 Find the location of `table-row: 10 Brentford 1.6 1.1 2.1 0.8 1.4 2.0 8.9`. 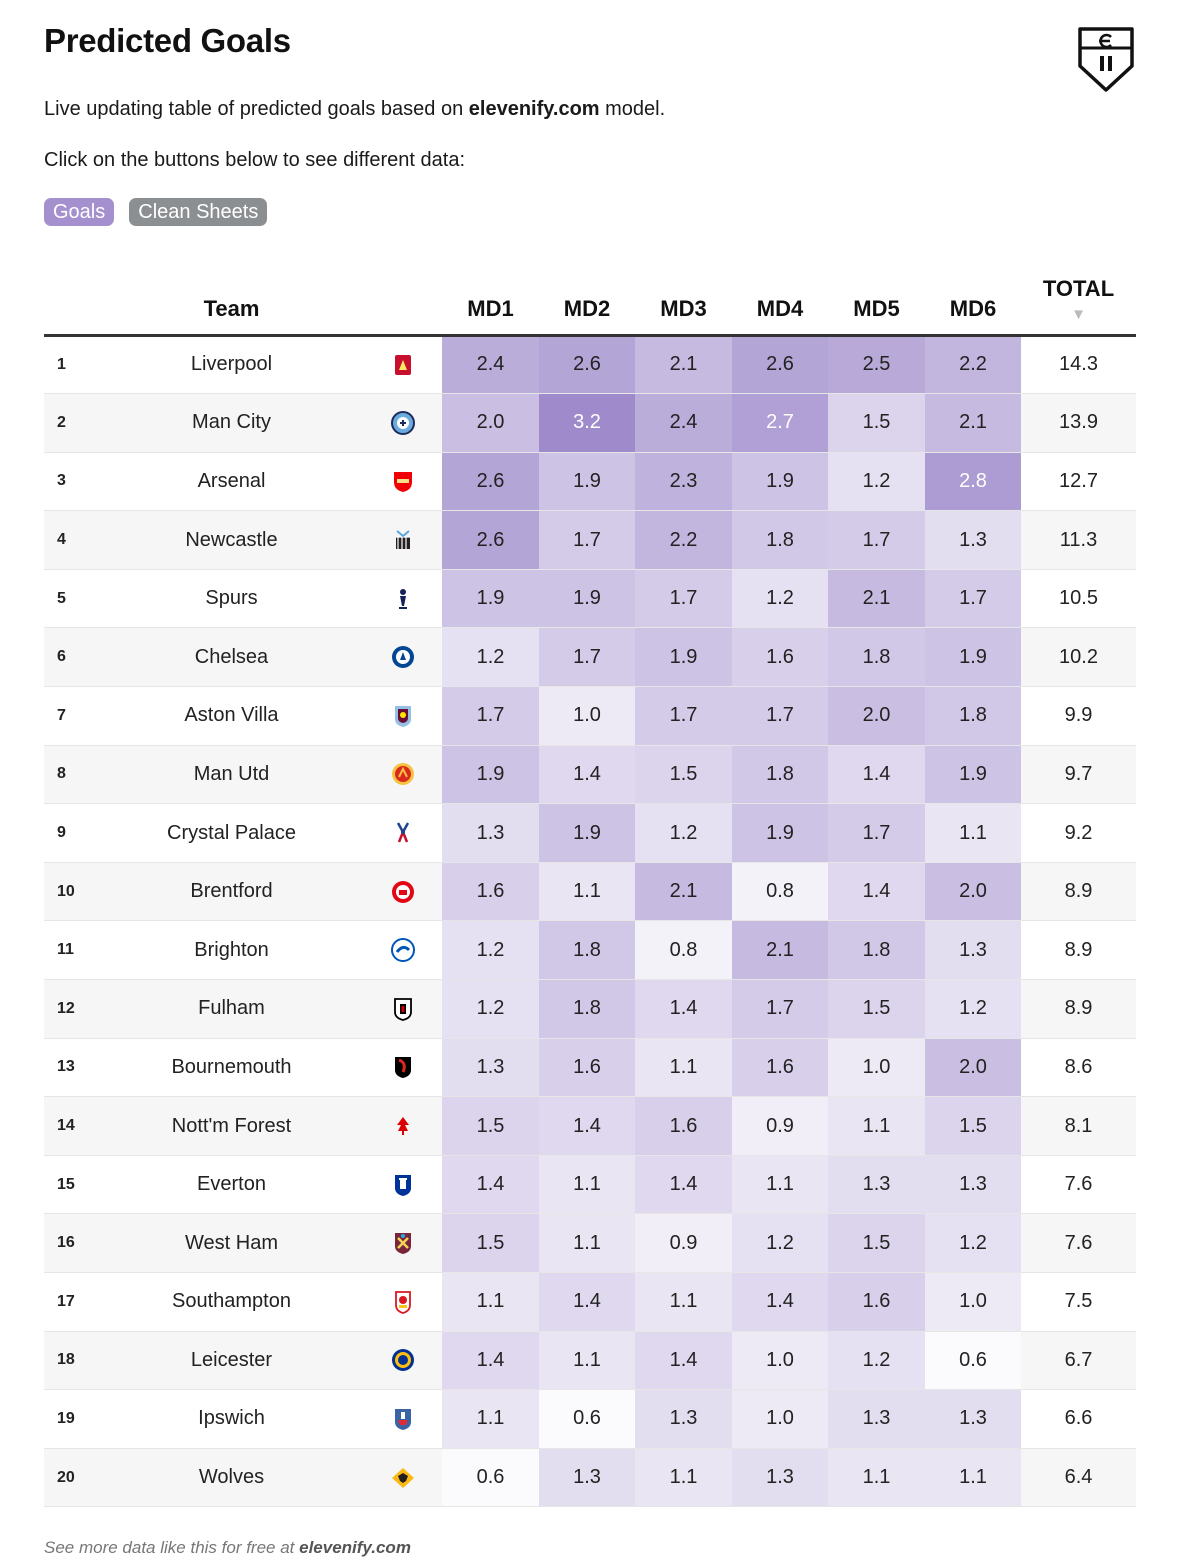

table-row: 10 Brentford 1.6 1.1 2.1 0.8 1.4 2.0 8.9 is located at coordinates (590, 892).